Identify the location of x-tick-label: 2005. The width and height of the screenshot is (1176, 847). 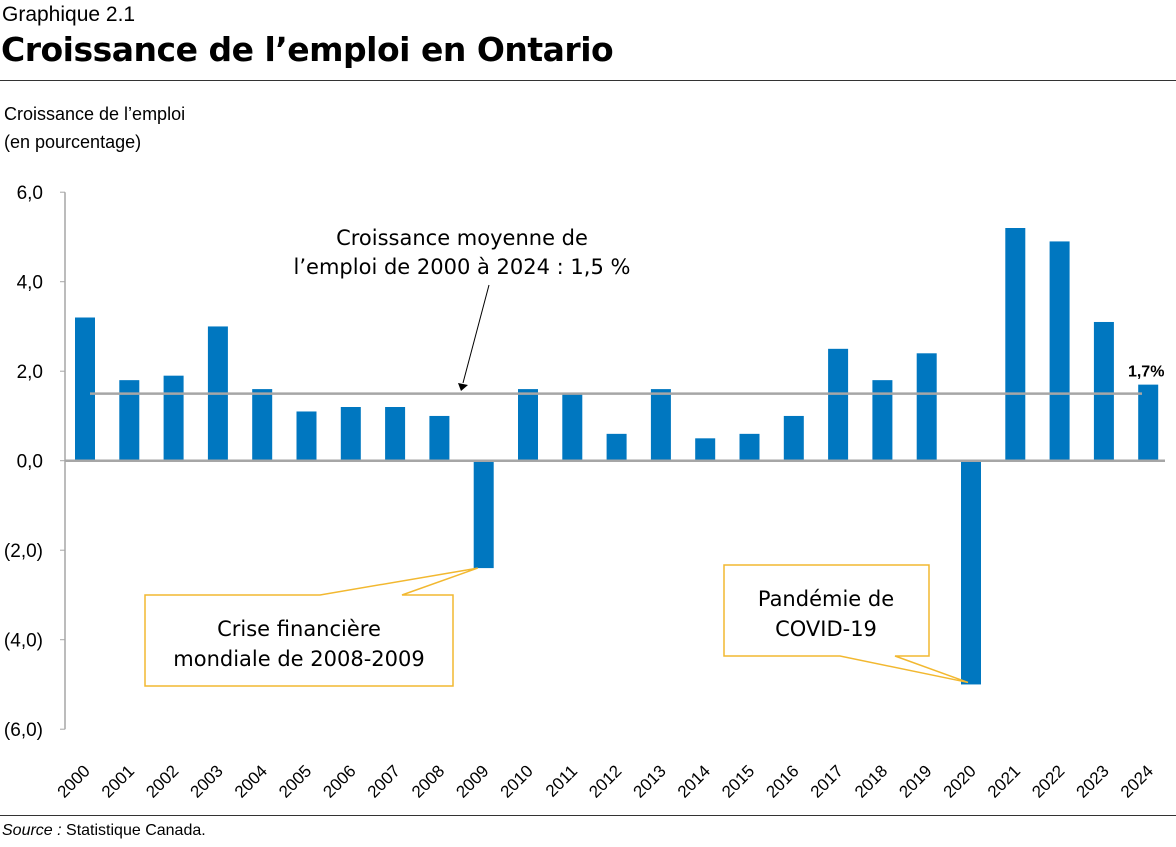
(295, 781).